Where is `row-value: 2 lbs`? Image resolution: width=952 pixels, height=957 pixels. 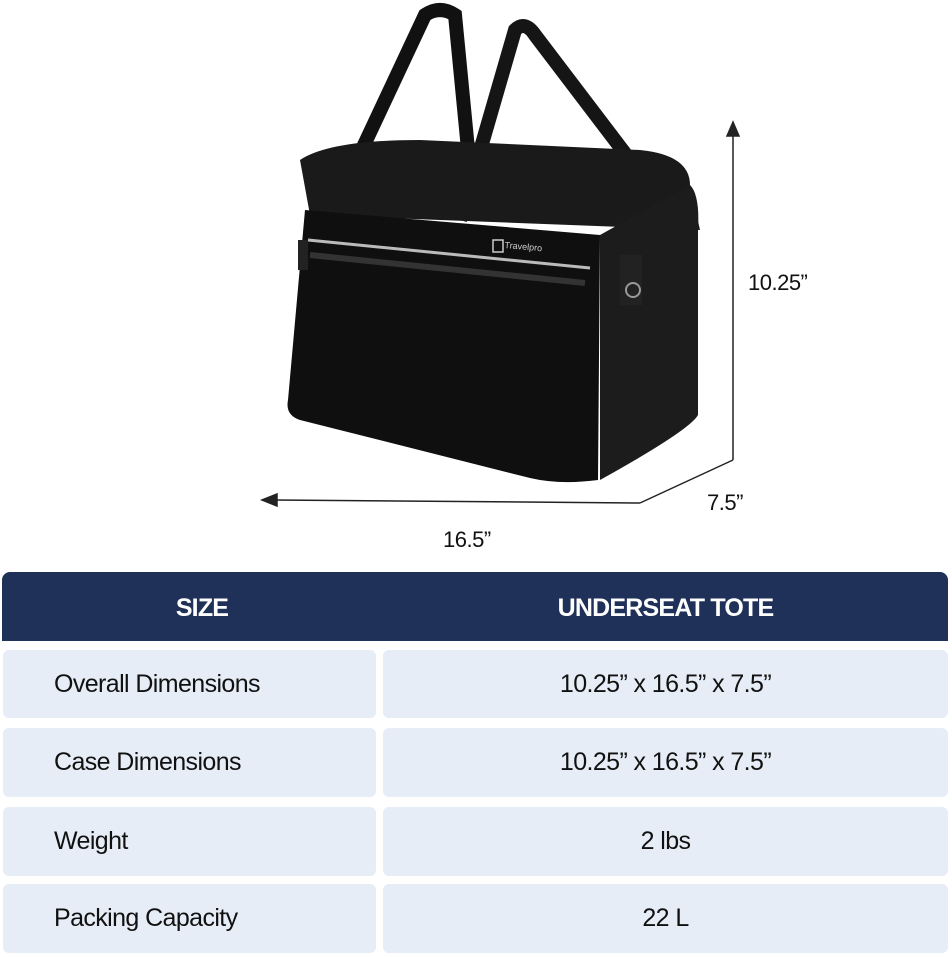 row-value: 2 lbs is located at coordinates (665, 841).